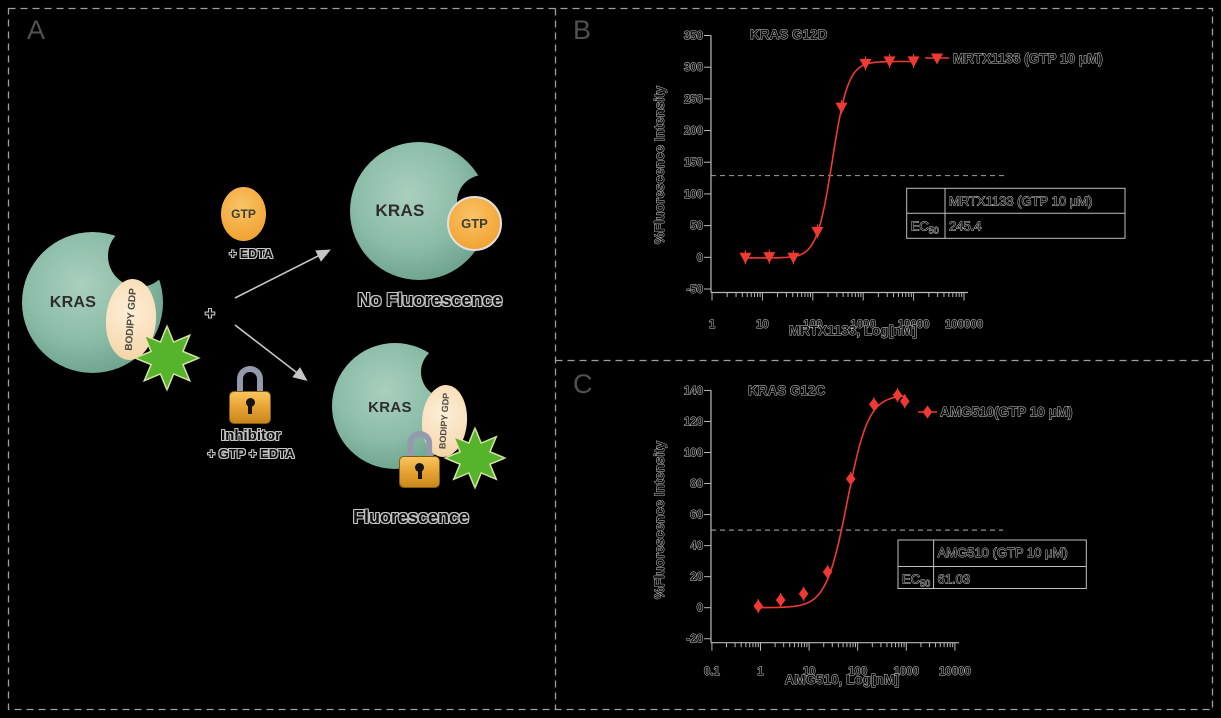 This screenshot has width=1221, height=718. Describe the element at coordinates (271, 352) in the screenshot. I see `arrow-down-icon` at that location.